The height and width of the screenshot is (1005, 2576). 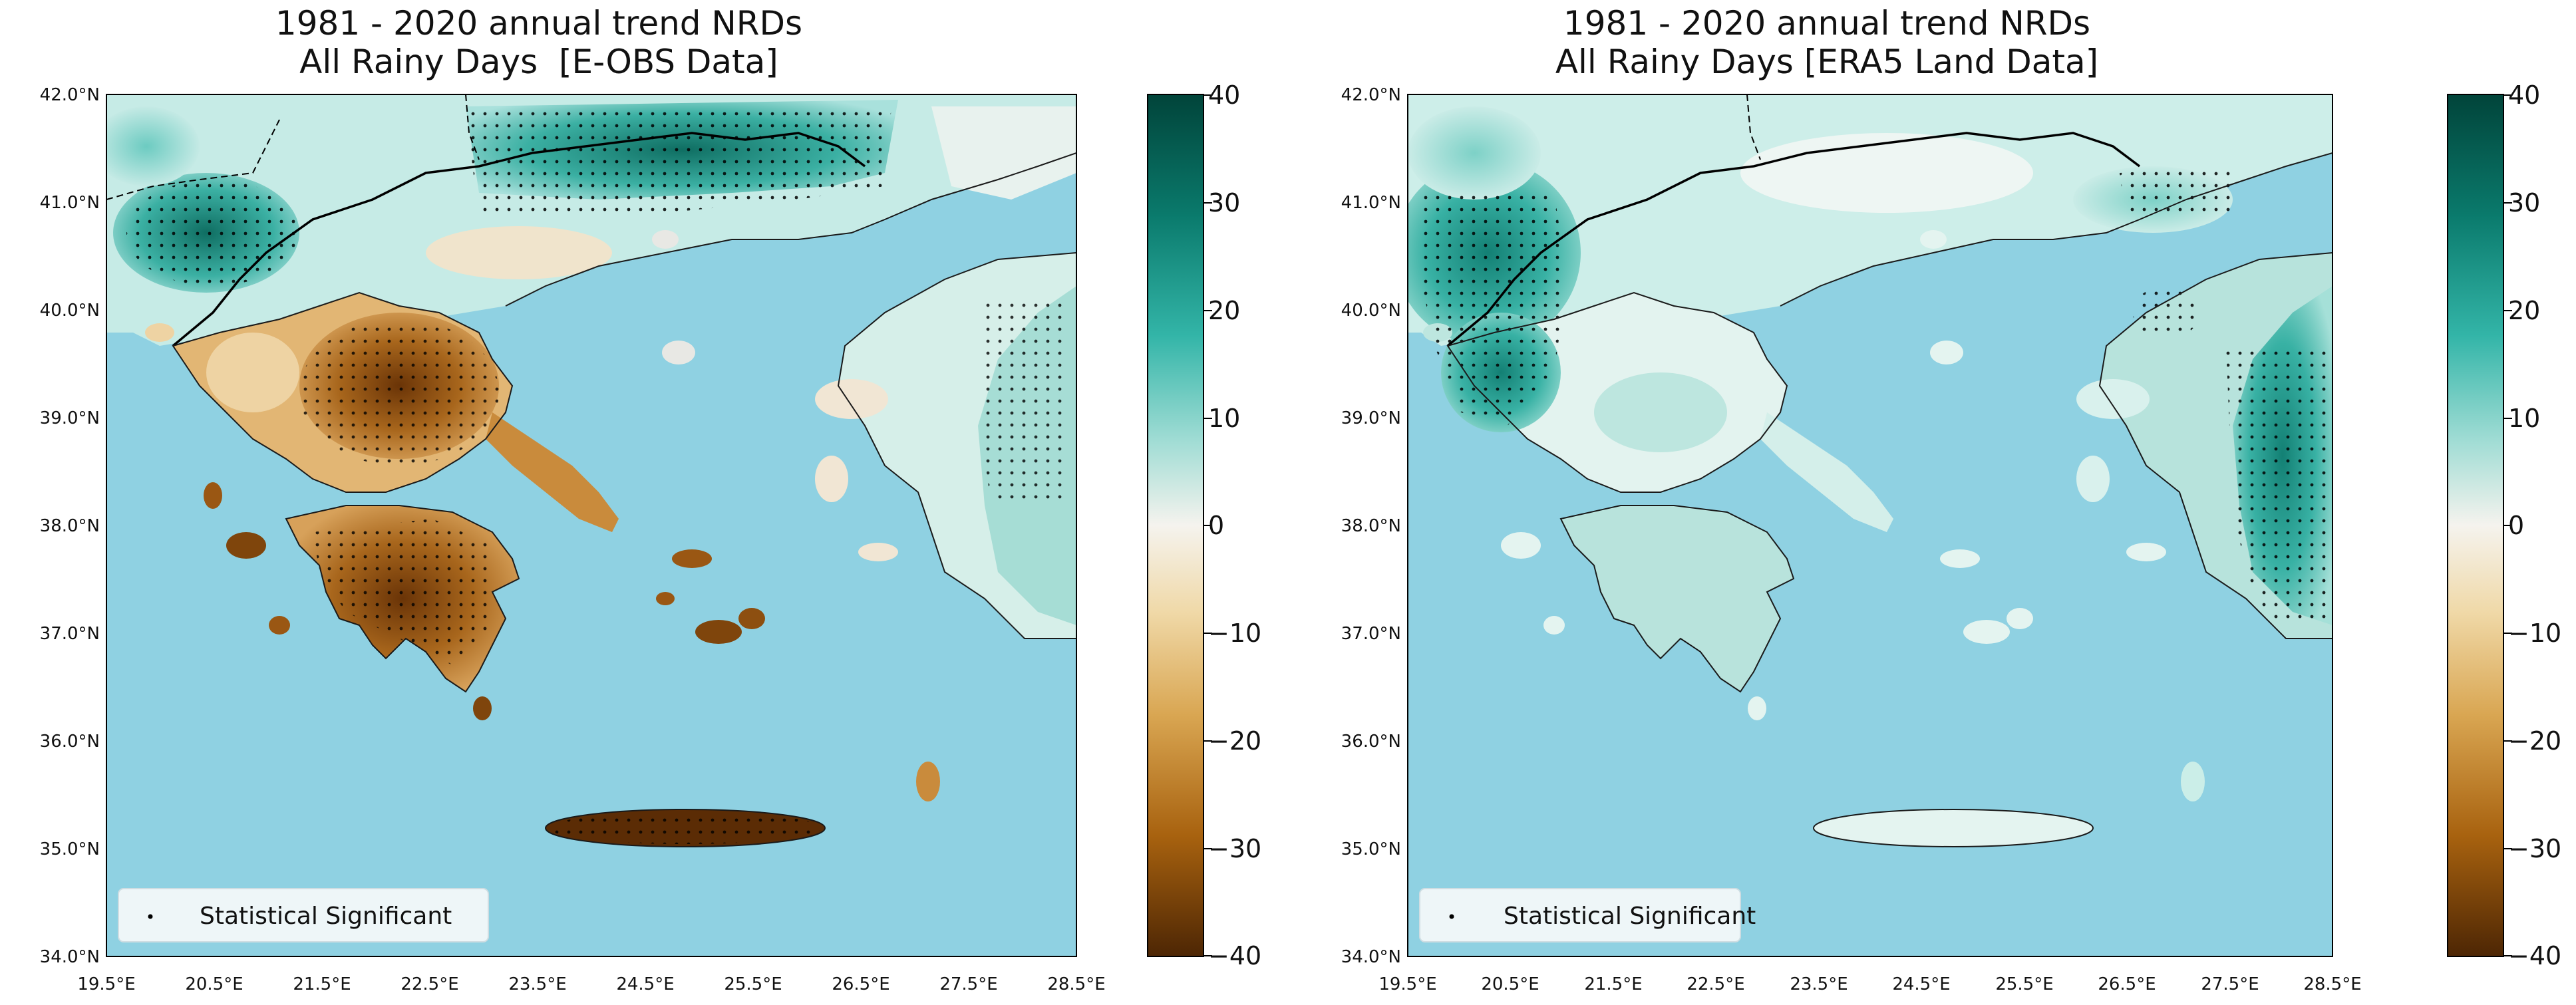 I want to click on colorbar-tick: 30, so click(x=2524, y=203).